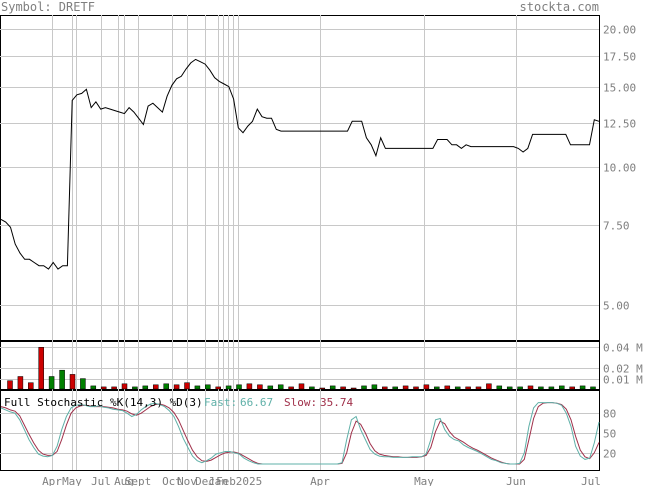  I want to click on slow-value: 35.74, so click(336, 402).